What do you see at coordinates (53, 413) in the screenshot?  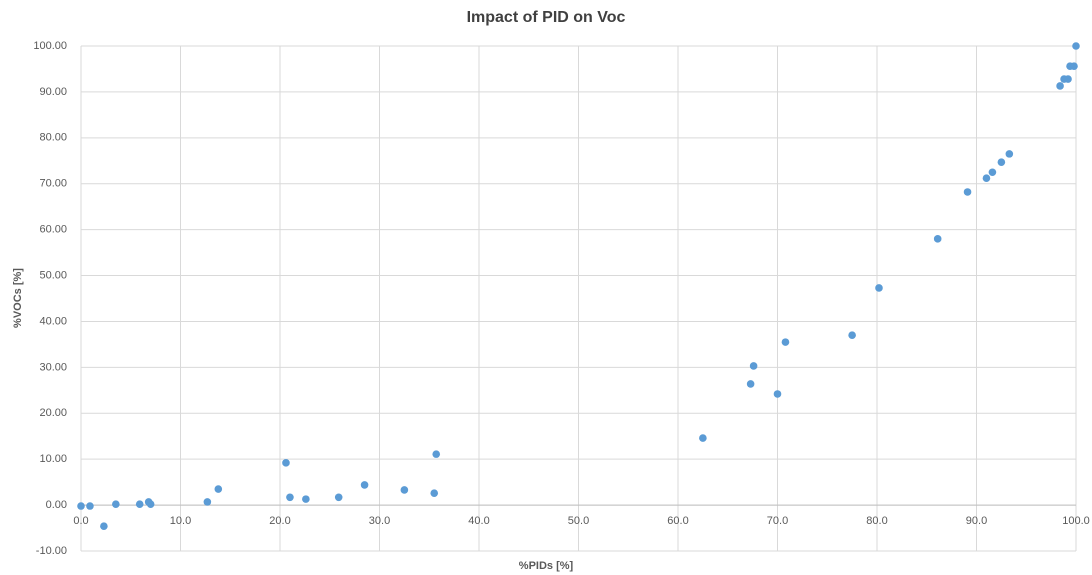 I see `y-tick-label: 20.00` at bounding box center [53, 413].